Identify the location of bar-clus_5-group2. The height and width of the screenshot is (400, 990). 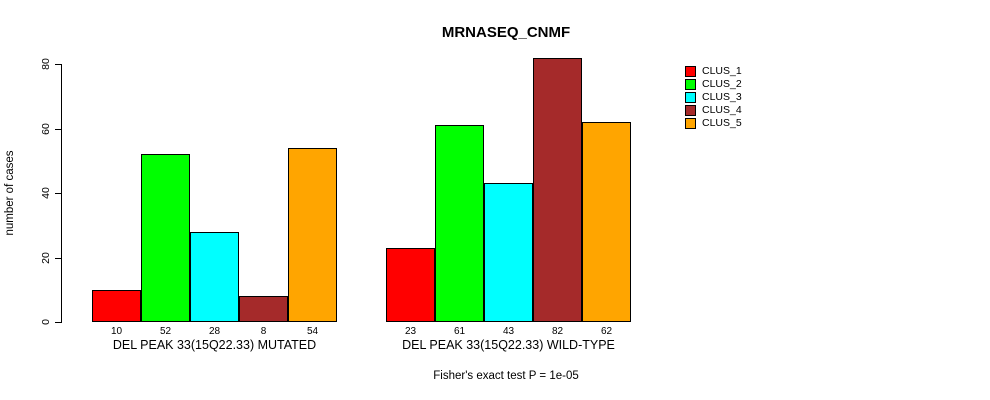
(606, 222).